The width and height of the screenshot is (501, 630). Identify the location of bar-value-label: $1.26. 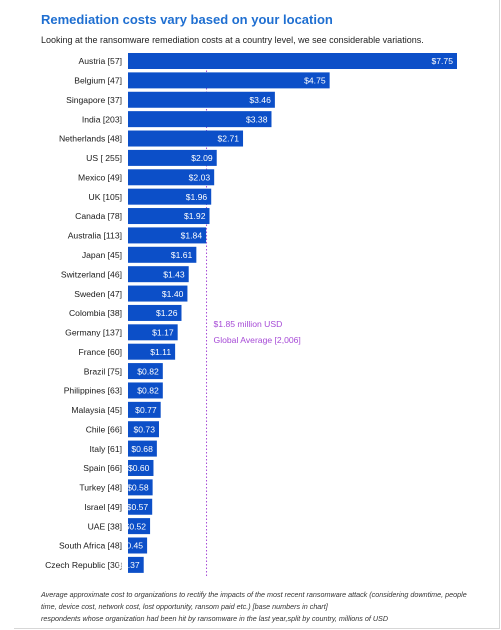
(167, 313).